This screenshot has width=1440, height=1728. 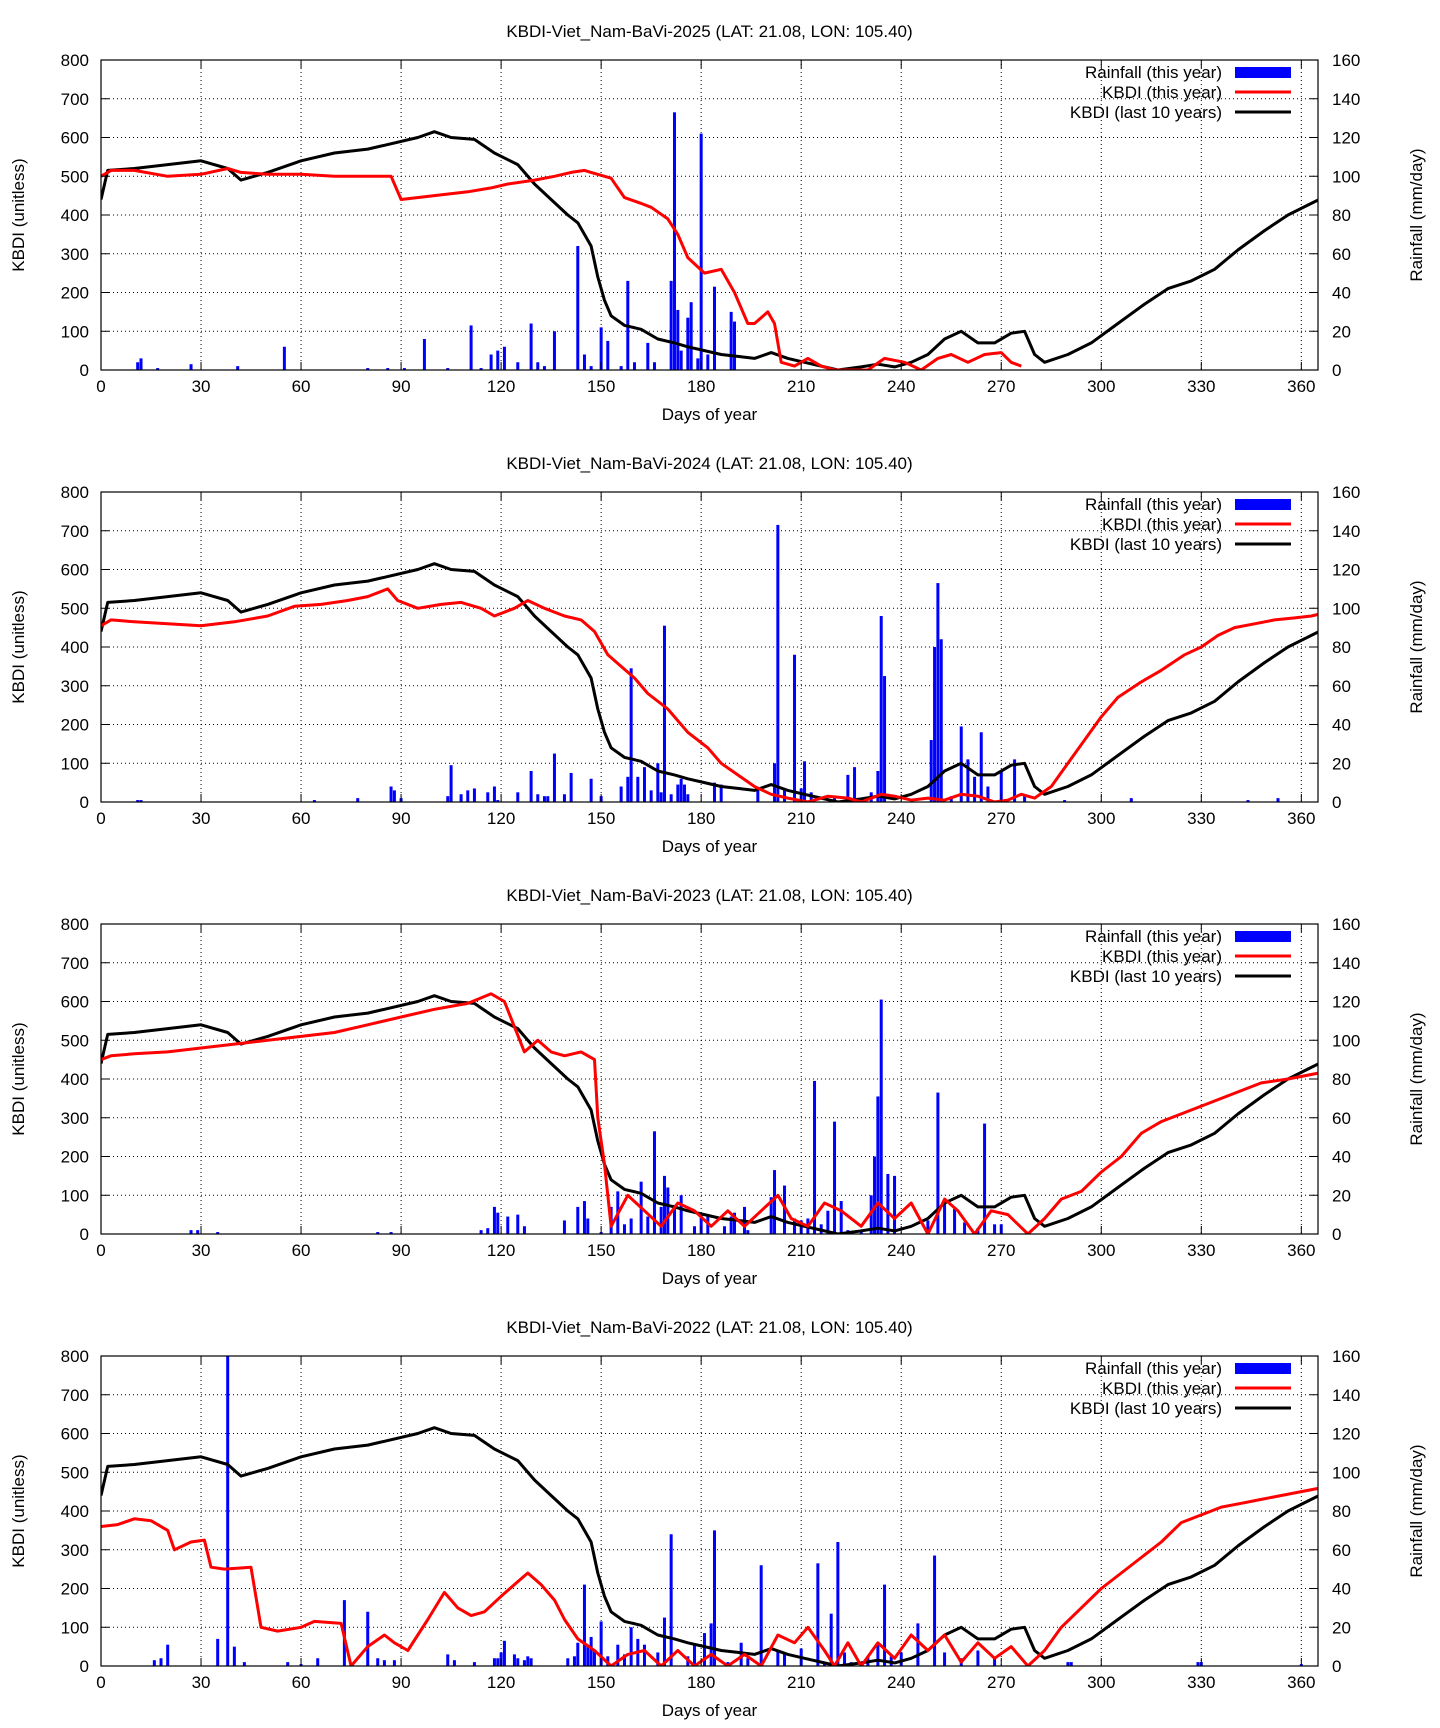 I want to click on y-right-tick-label: 20, so click(x=1341, y=331).